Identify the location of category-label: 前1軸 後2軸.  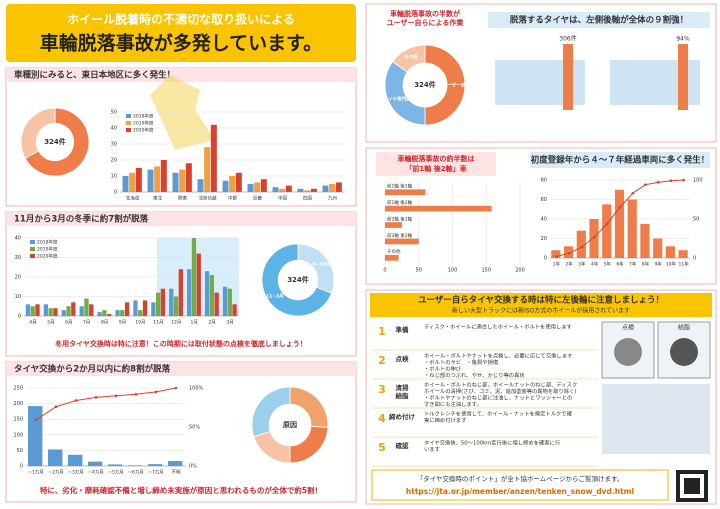
(400, 202).